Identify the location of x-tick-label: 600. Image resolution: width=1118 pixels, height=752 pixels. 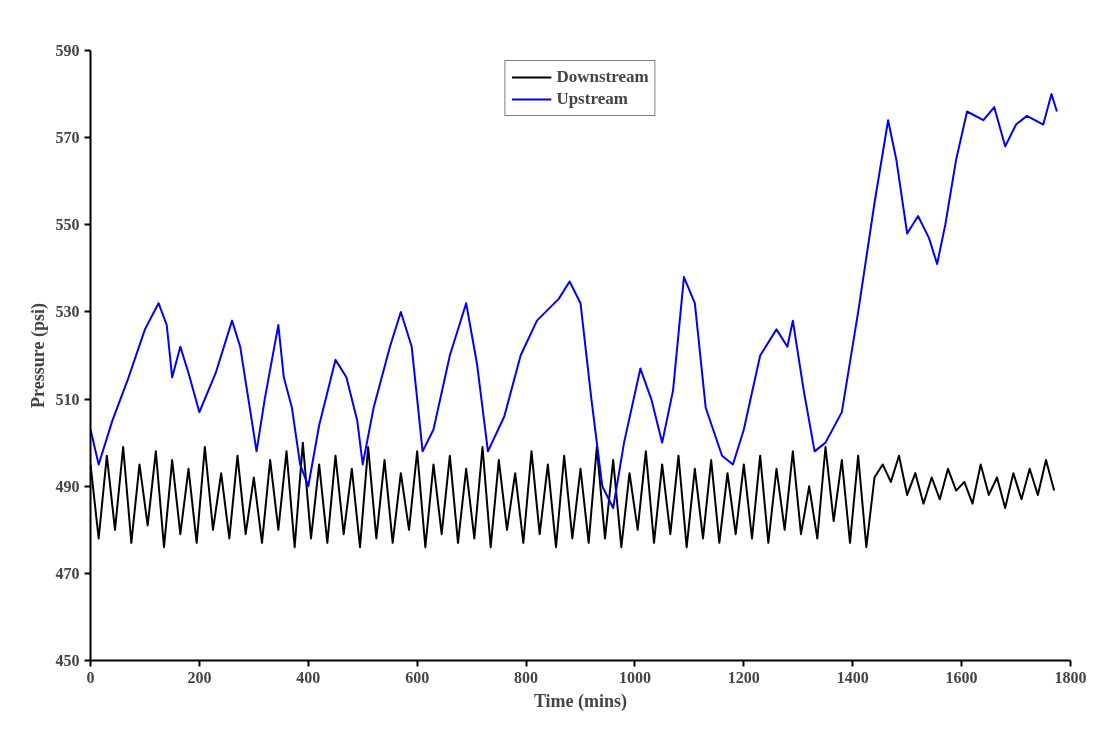
(417, 677).